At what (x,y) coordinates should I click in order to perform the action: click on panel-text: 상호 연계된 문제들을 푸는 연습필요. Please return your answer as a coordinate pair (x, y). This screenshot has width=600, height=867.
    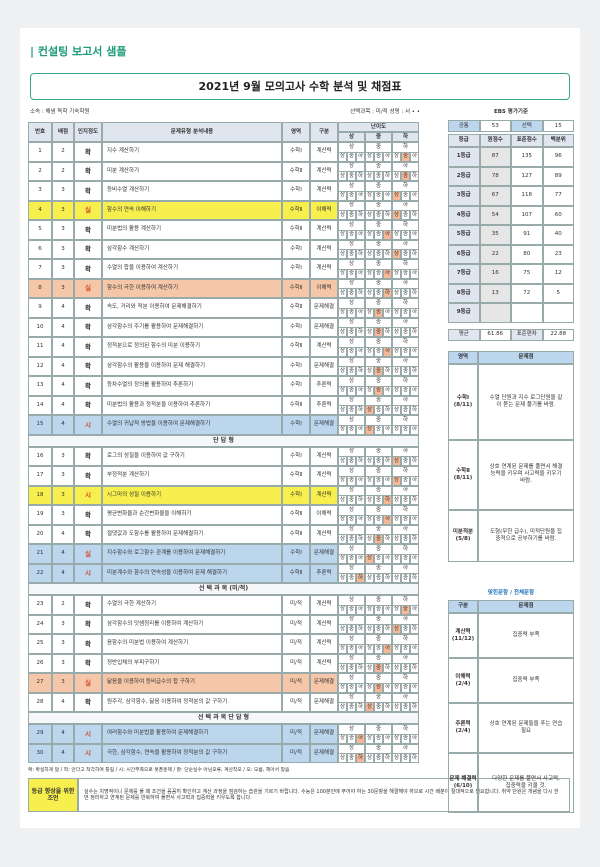
    Looking at the image, I should click on (526, 728).